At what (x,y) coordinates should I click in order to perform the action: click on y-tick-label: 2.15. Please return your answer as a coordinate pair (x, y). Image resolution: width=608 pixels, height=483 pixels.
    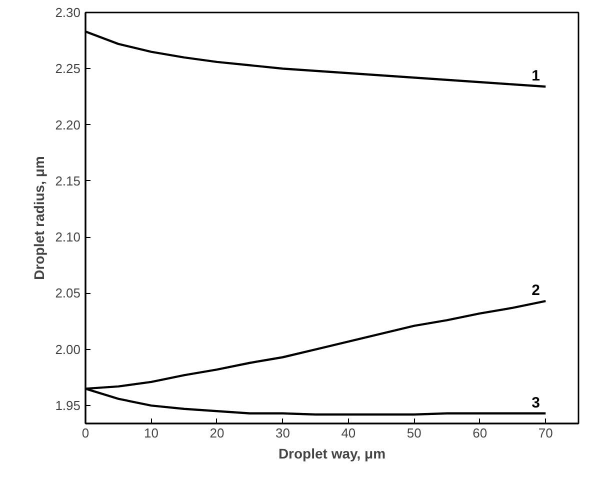
    Looking at the image, I should click on (68, 180).